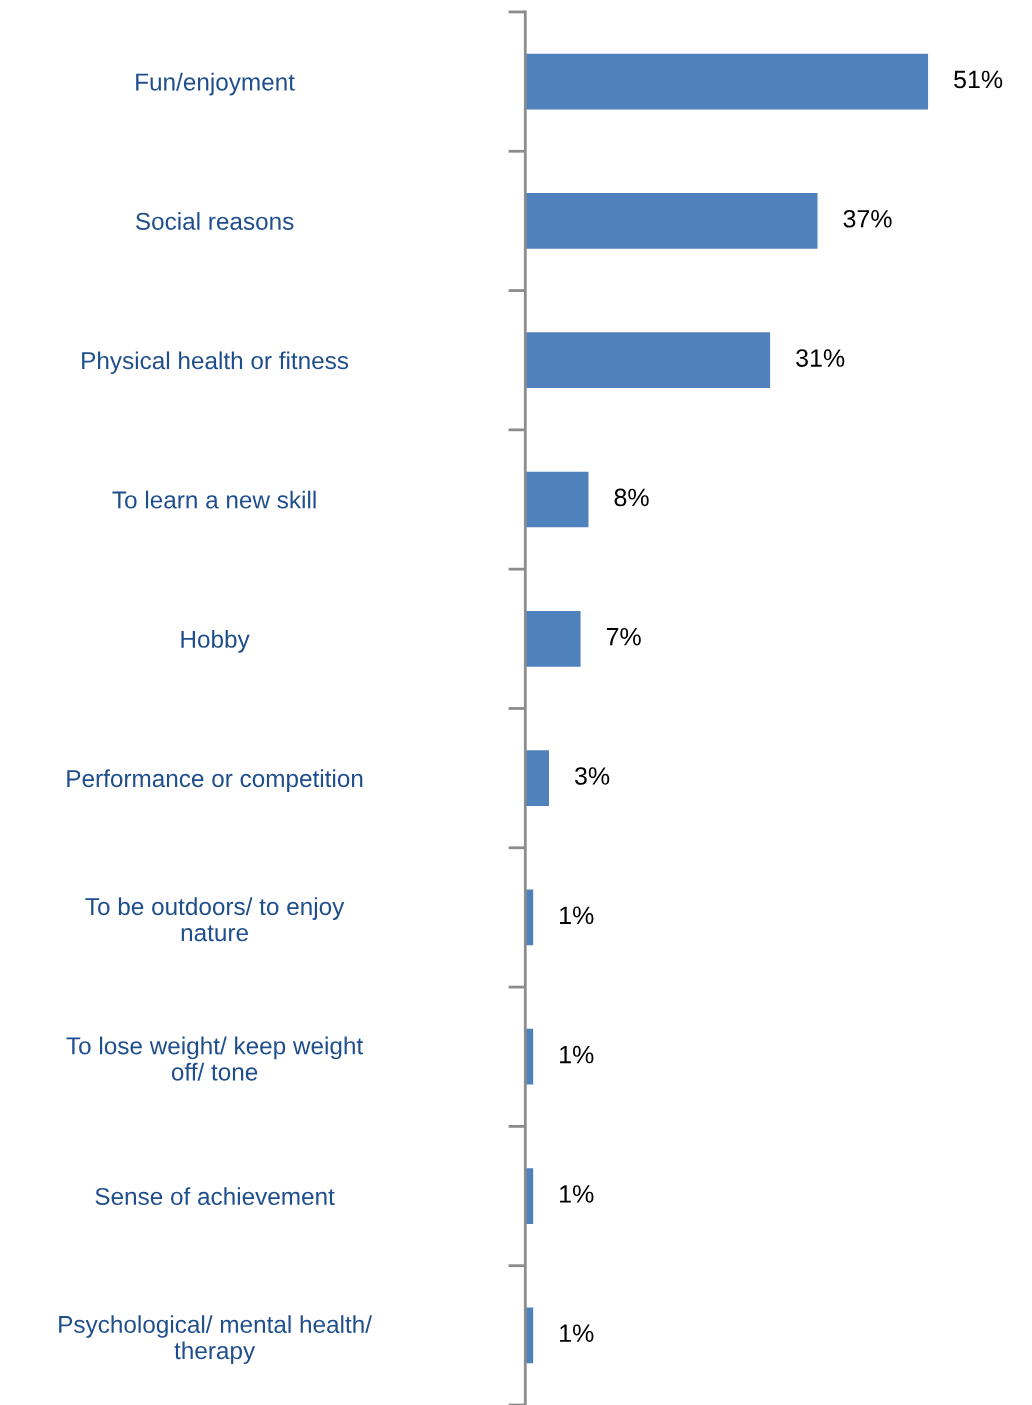 The width and height of the screenshot is (1032, 1405). What do you see at coordinates (978, 79) in the screenshot?
I see `data-label: 51%` at bounding box center [978, 79].